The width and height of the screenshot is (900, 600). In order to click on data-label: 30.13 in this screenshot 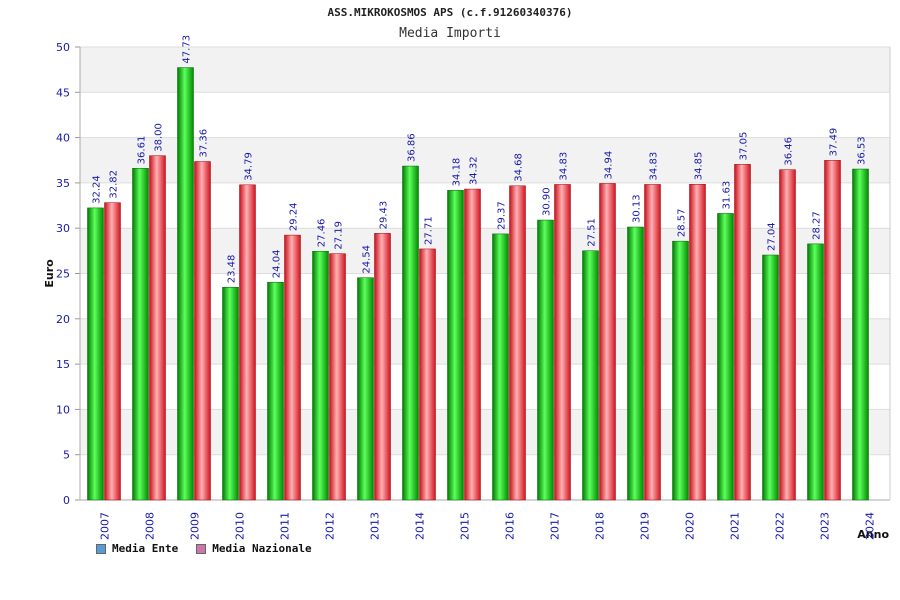, I will do `click(637, 208)`.